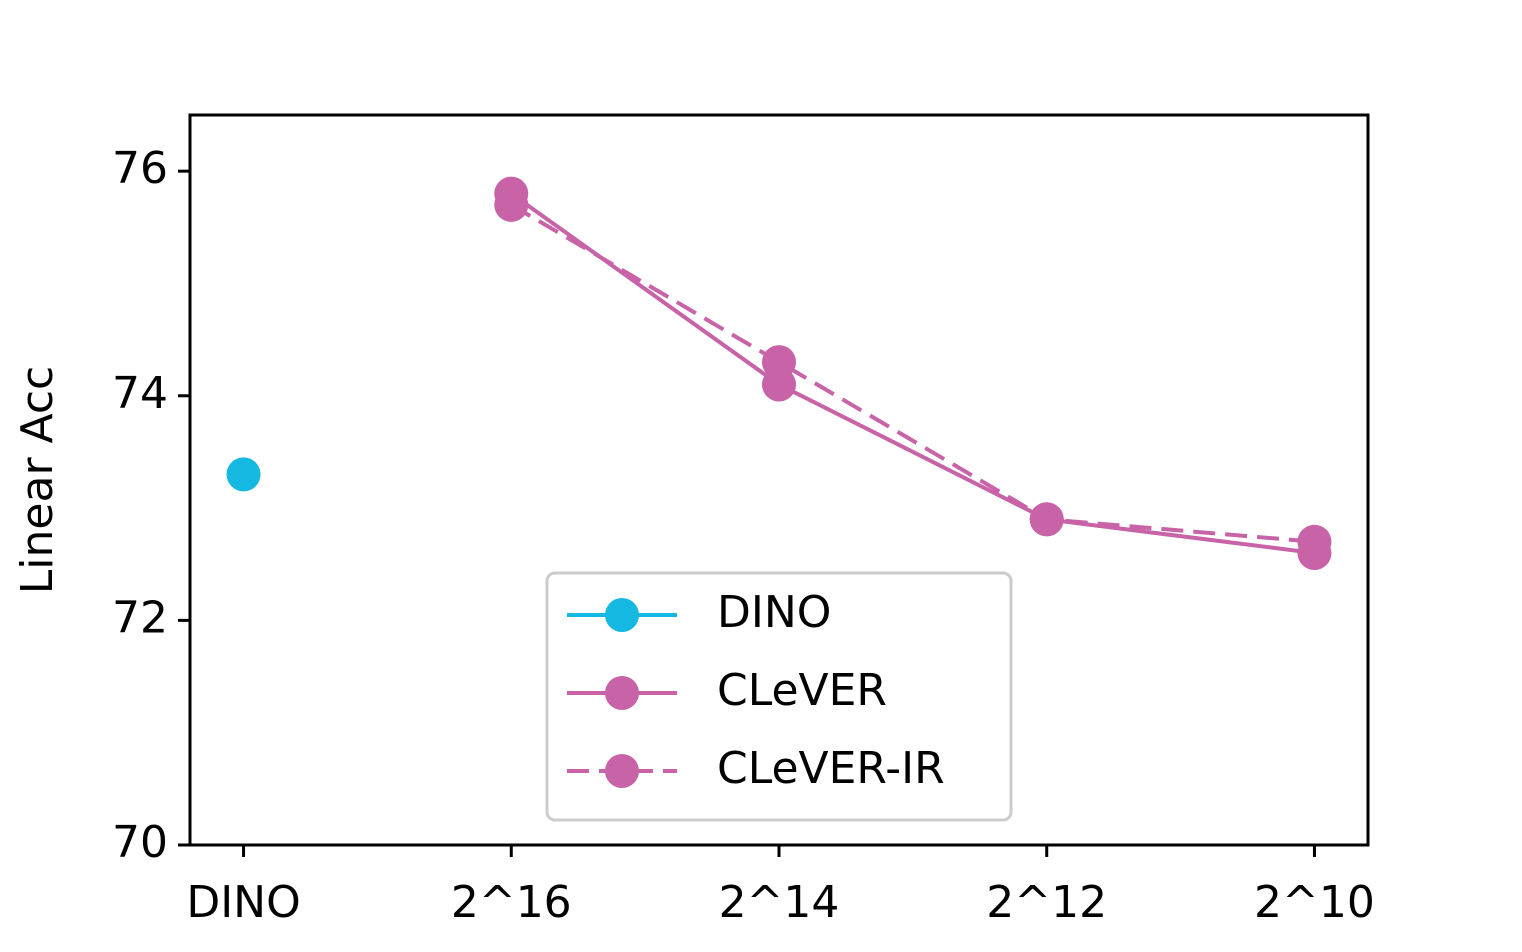  What do you see at coordinates (774, 612) in the screenshot?
I see `legend-label: DINO` at bounding box center [774, 612].